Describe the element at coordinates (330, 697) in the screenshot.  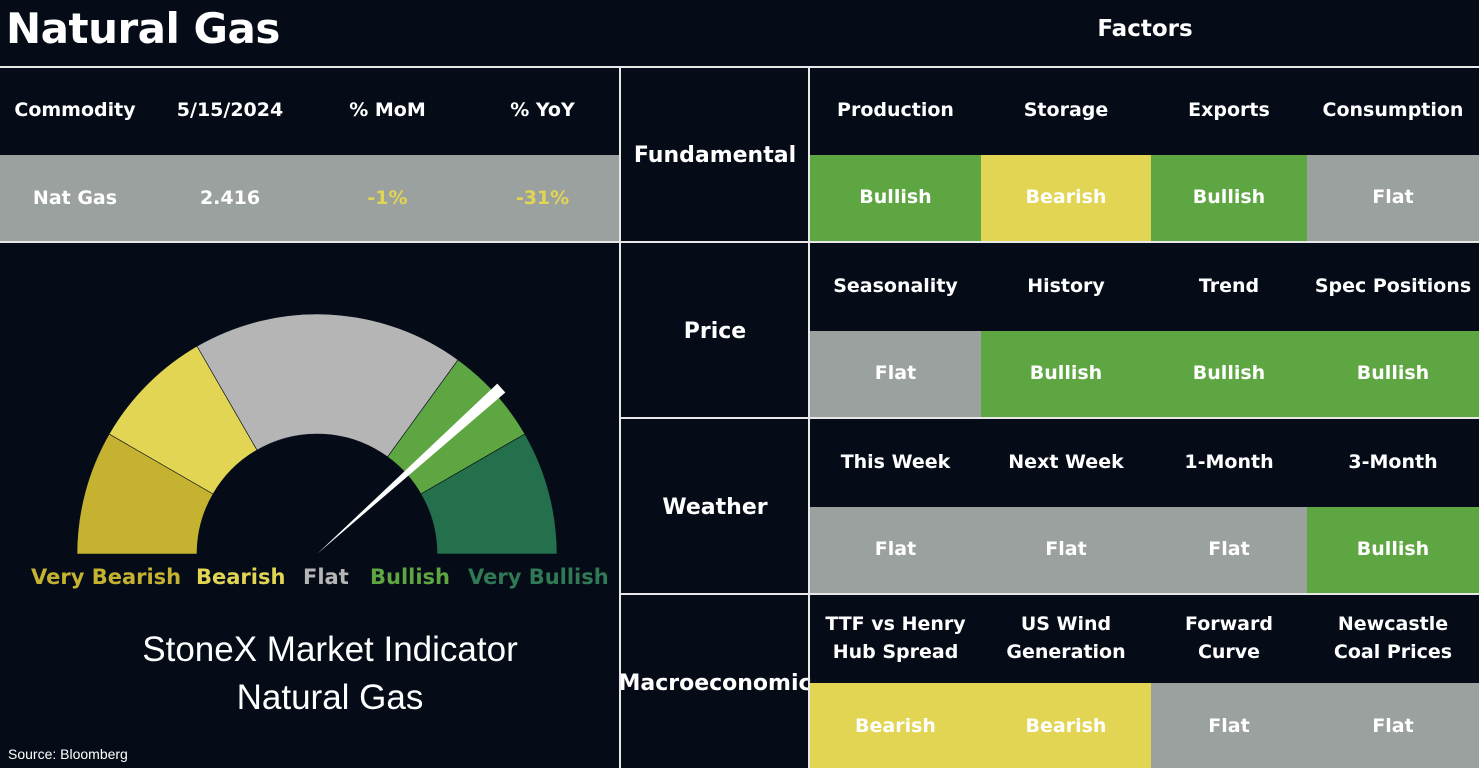
I see `indicator-caption-line2: Natural Gas` at that location.